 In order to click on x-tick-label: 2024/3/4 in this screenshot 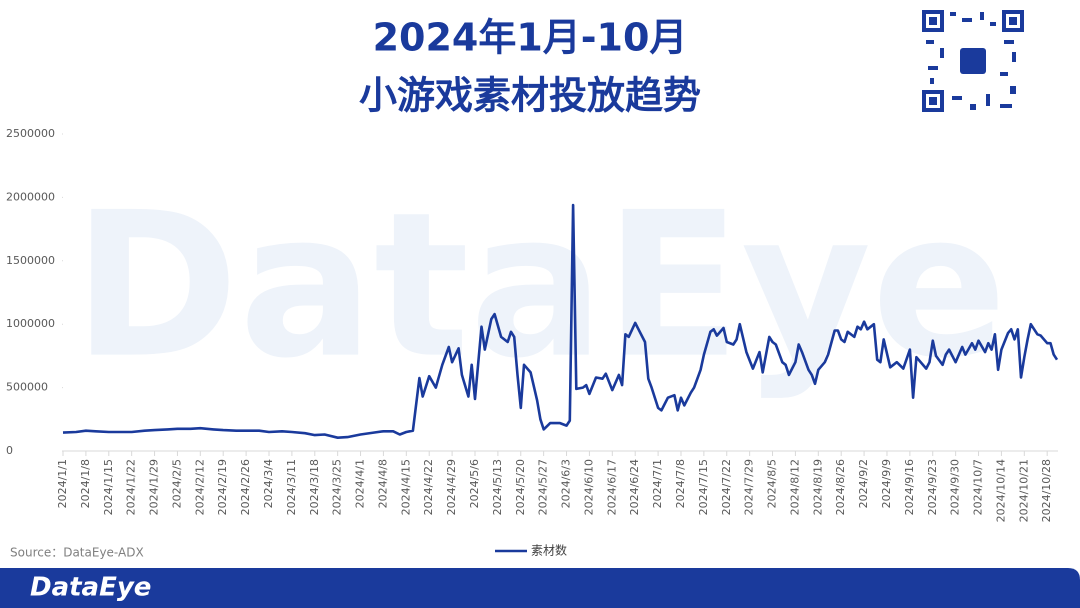, I will do `click(268, 483)`.